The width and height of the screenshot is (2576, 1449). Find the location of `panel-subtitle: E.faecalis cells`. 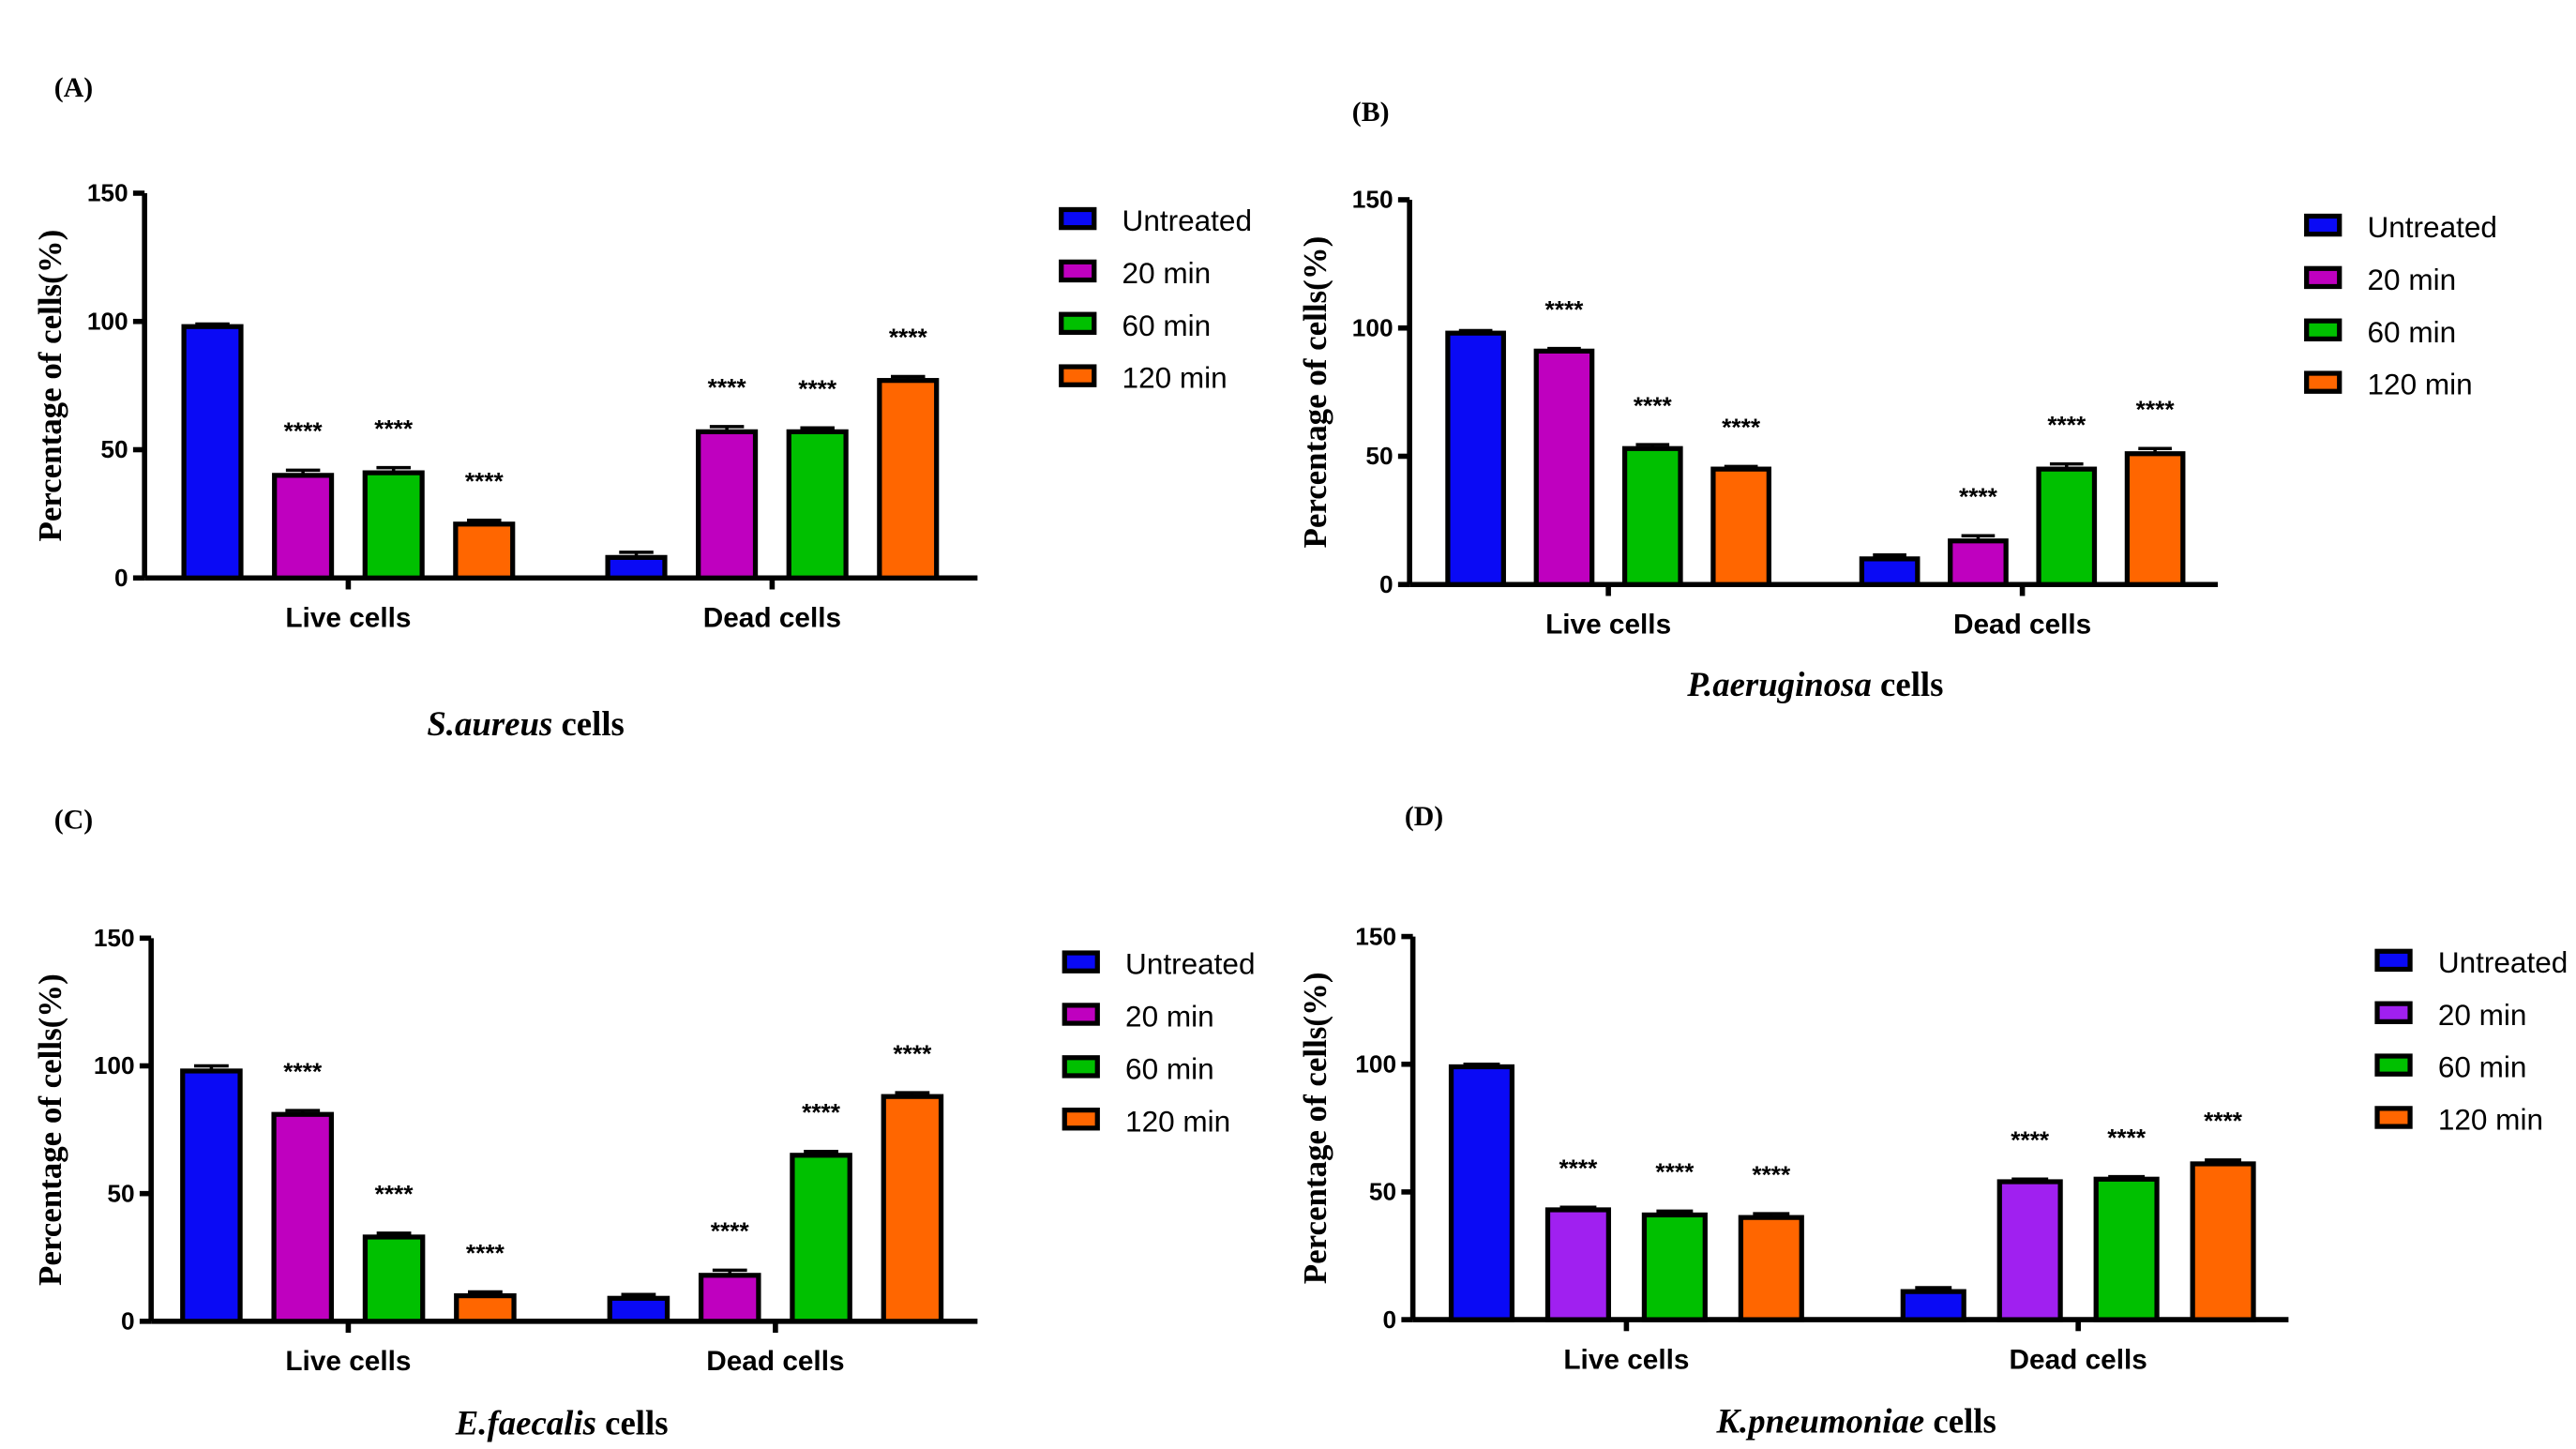

panel-subtitle: E.faecalis cells is located at coordinates (562, 1422).